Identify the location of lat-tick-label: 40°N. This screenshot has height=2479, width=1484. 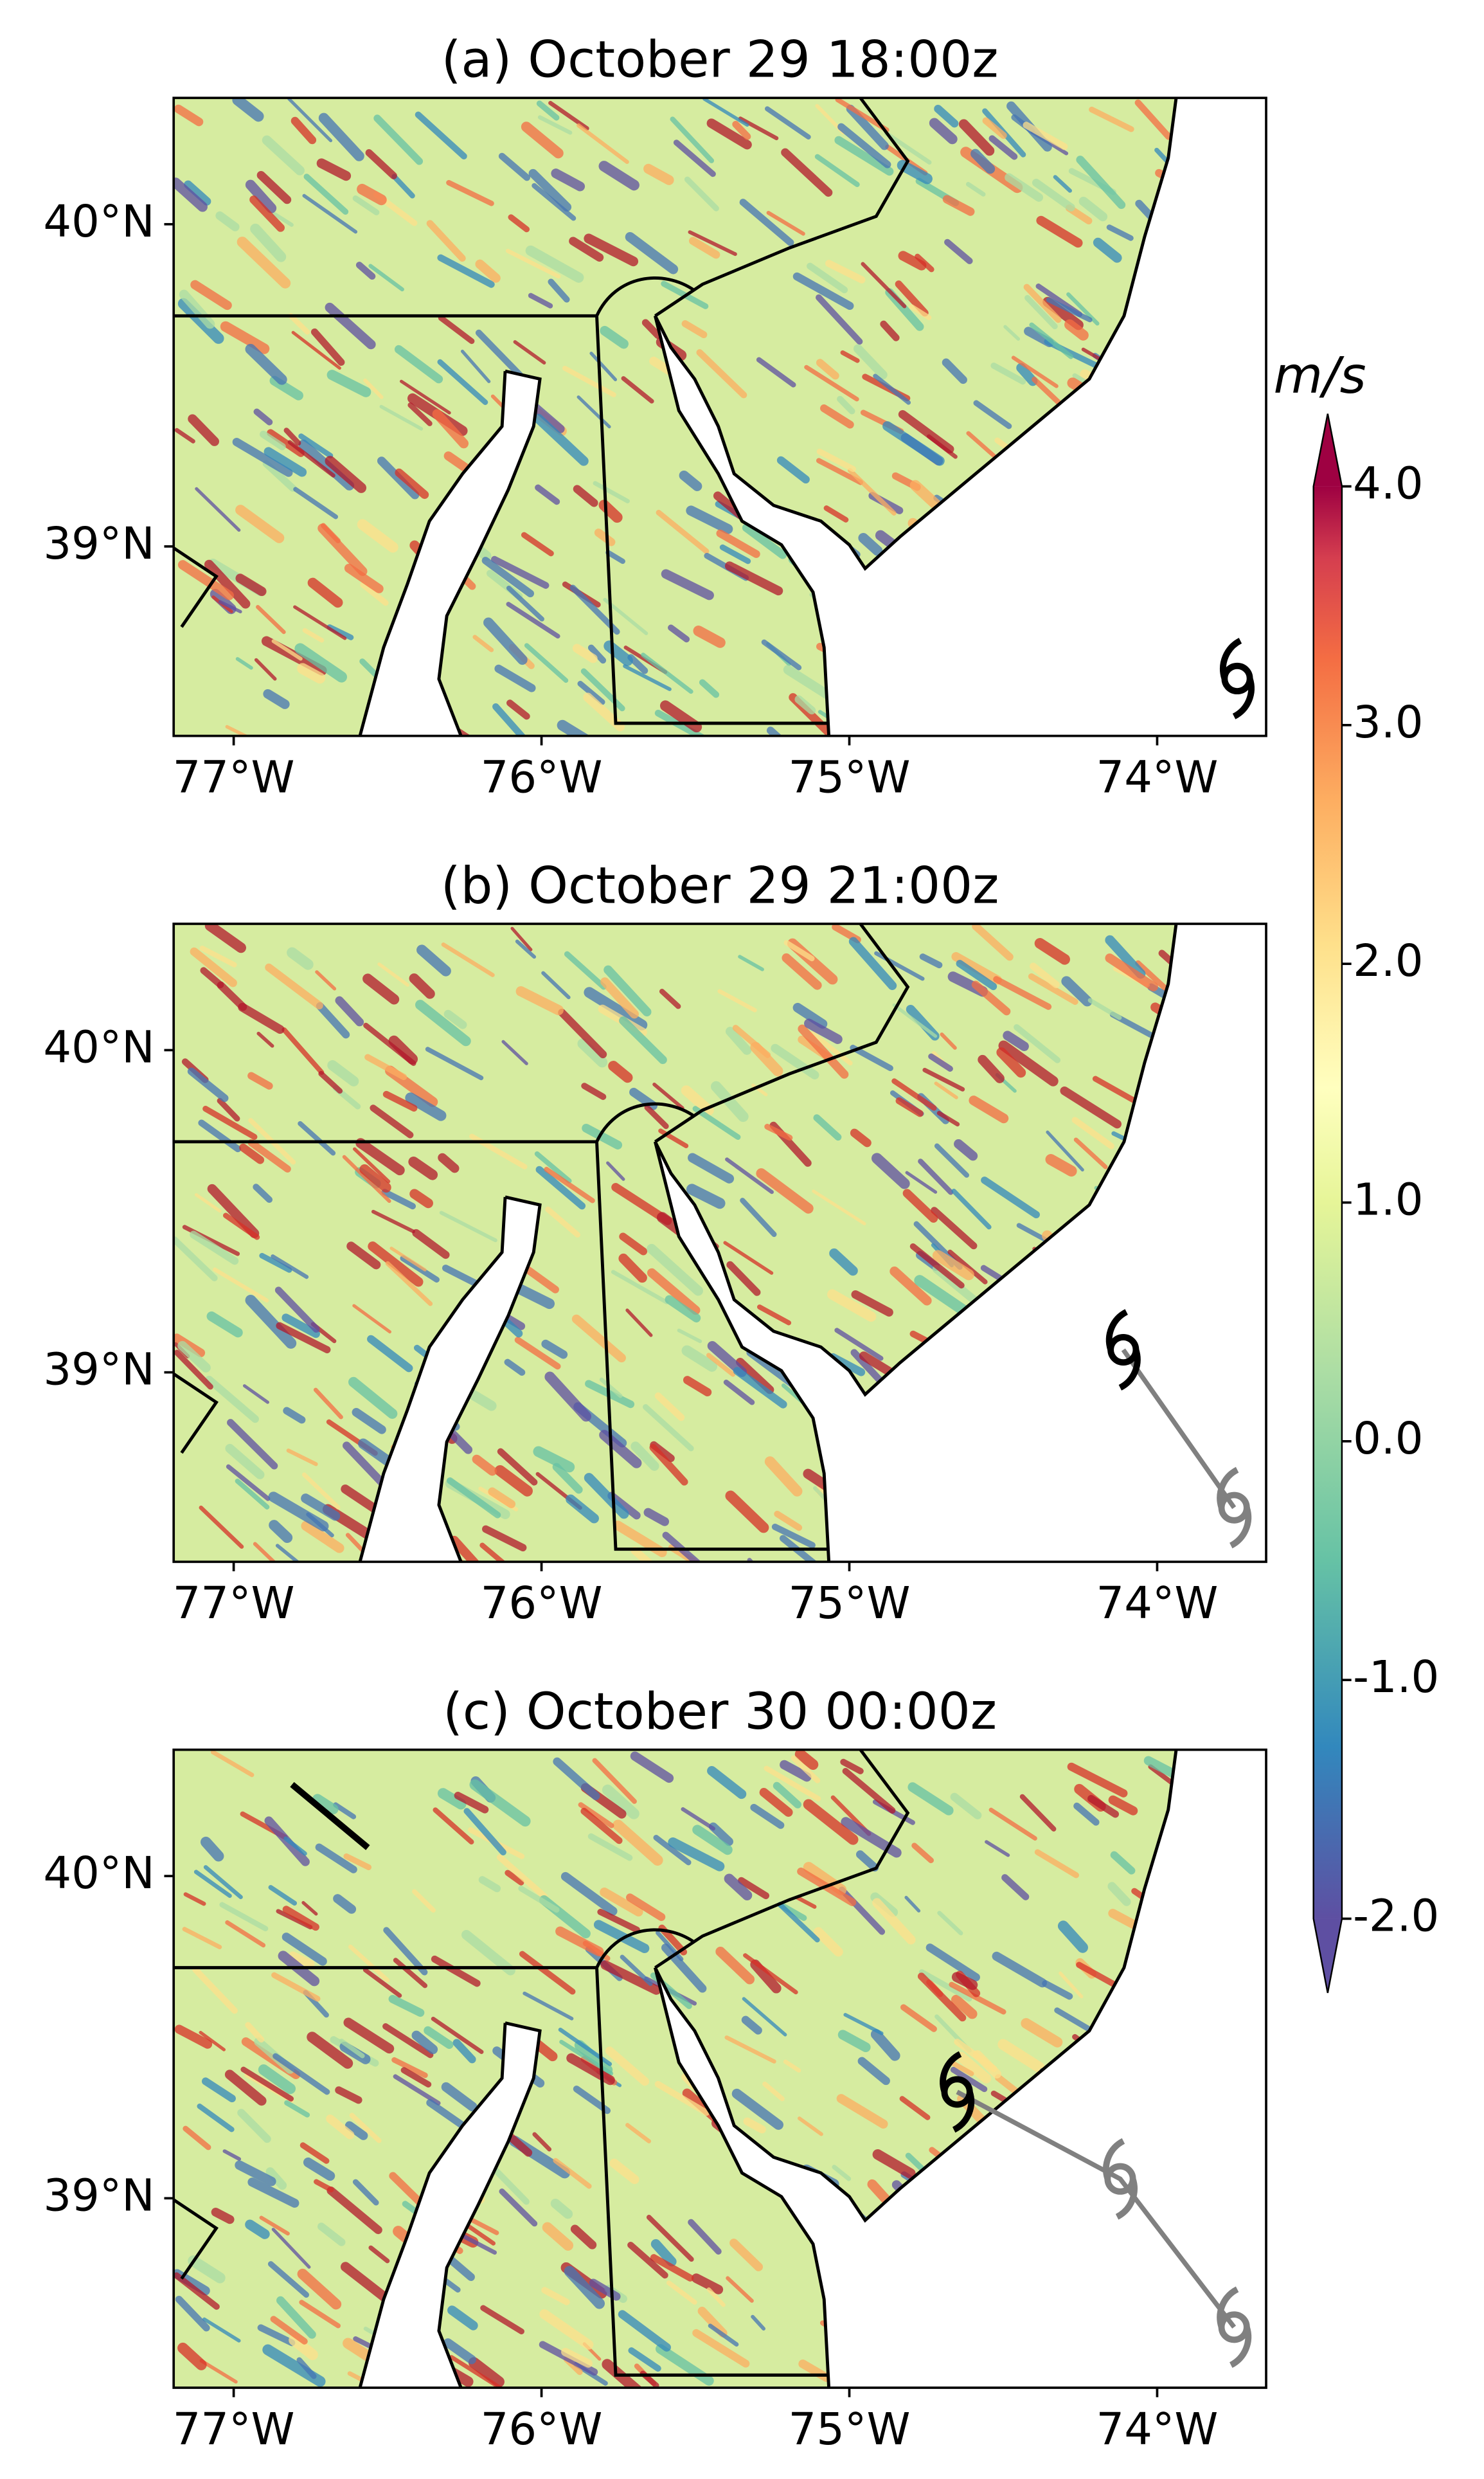
(98, 1047).